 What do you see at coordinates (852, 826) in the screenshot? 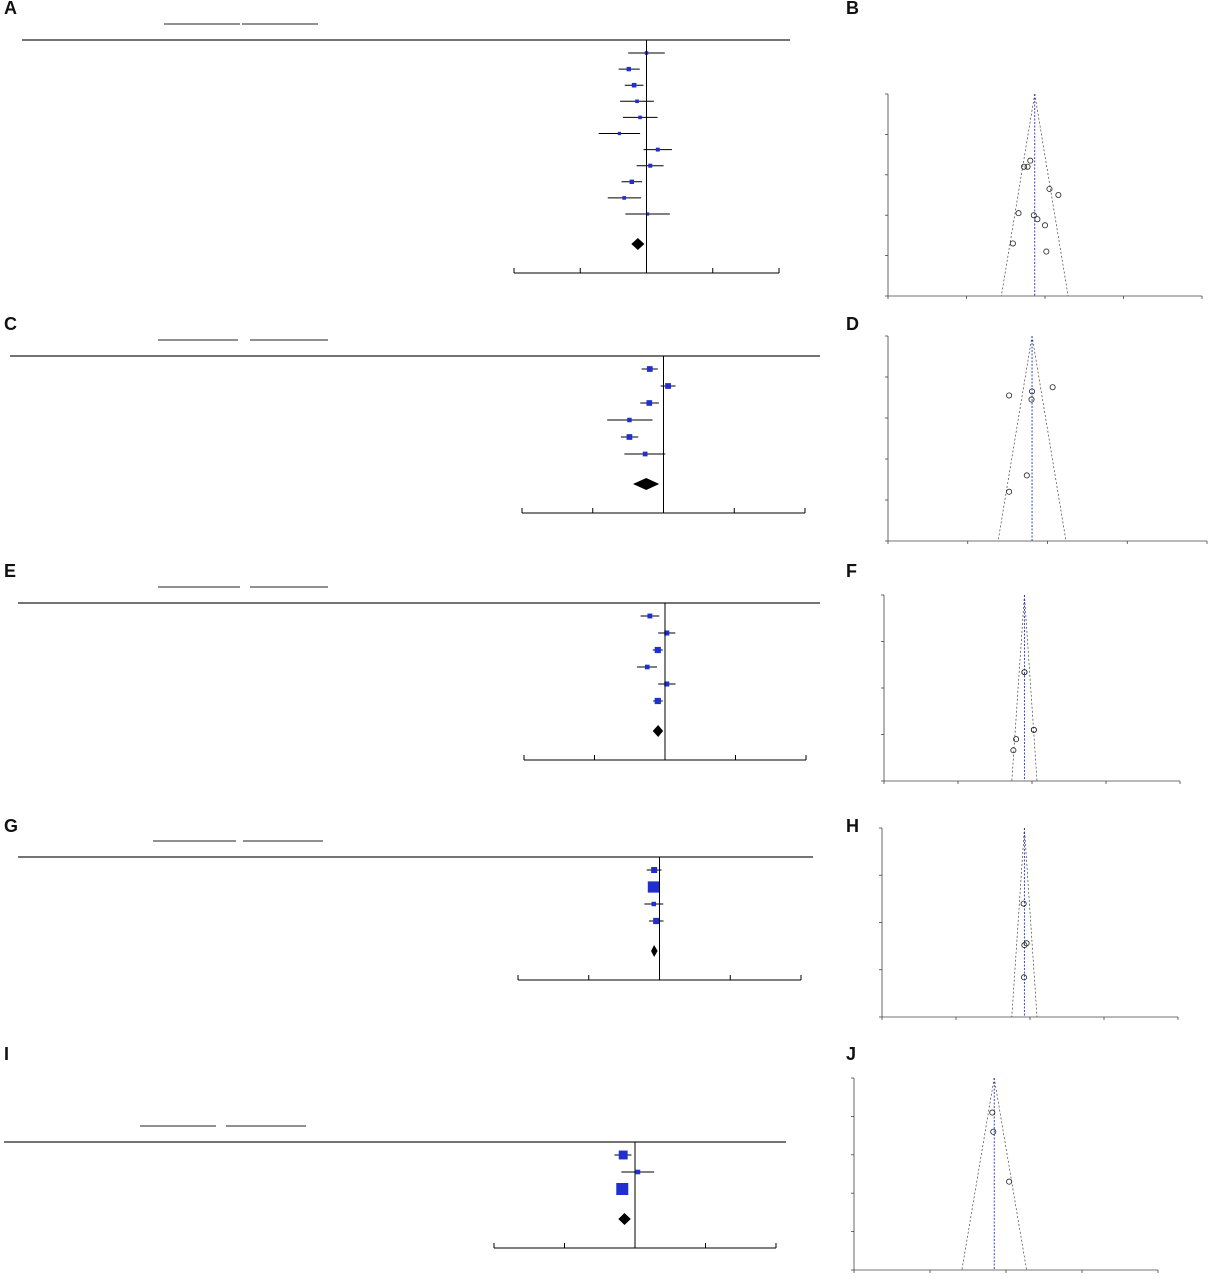
I see `panel-label-h: H` at bounding box center [852, 826].